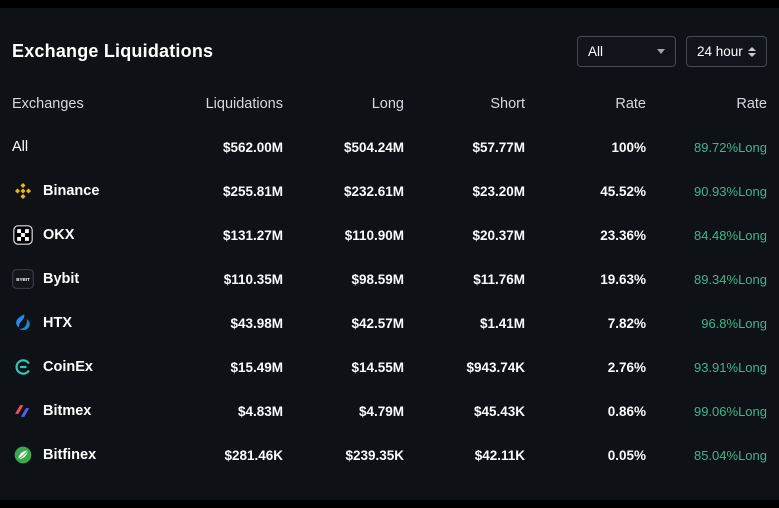  I want to click on liquidations-value: $131.27M, so click(252, 235).